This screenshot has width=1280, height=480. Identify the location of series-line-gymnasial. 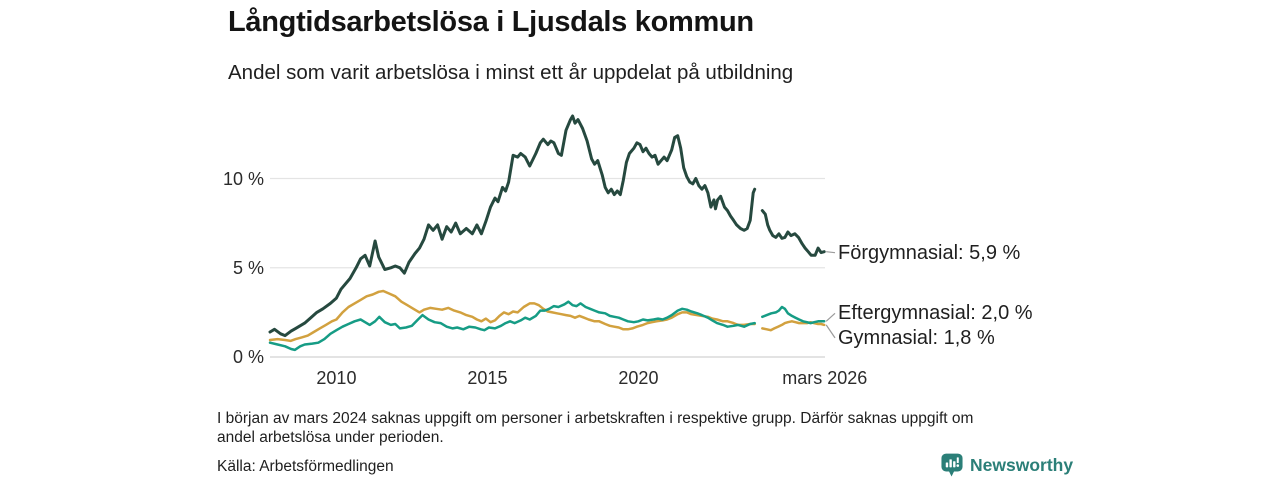
(512, 316).